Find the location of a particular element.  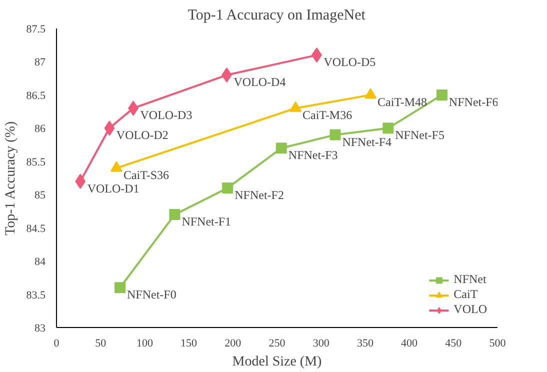

legend-label: NFNet is located at coordinates (470, 279).